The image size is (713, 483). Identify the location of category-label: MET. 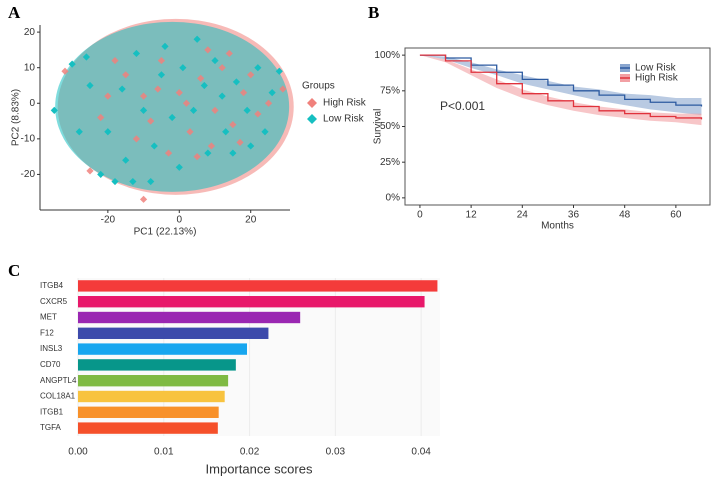
(48, 317).